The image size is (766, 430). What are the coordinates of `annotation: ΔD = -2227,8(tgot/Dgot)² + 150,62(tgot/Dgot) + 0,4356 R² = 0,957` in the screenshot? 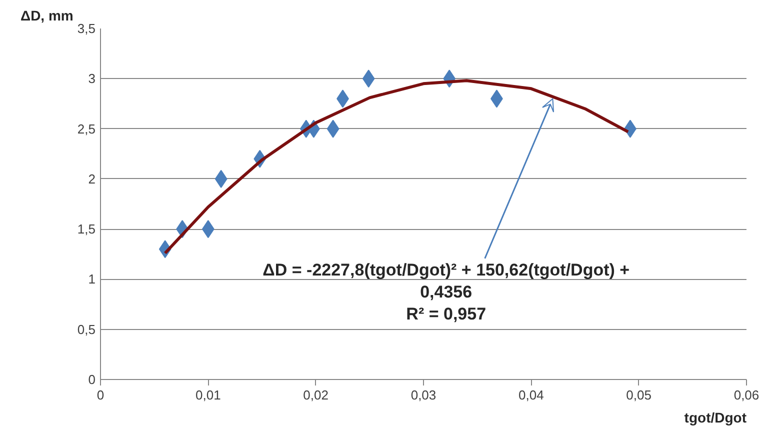 It's located at (446, 292).